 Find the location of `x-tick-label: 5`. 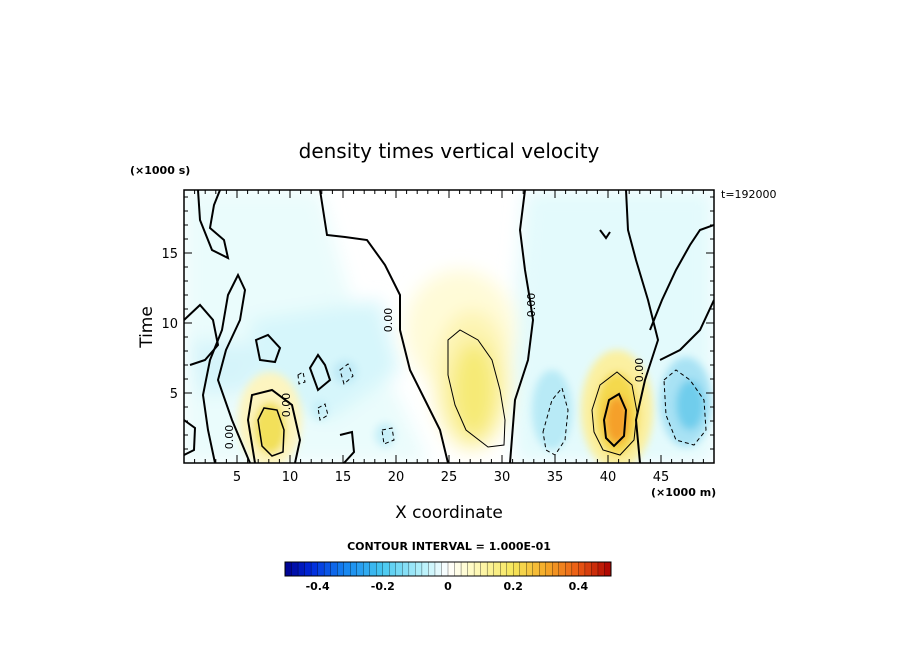

x-tick-label: 5 is located at coordinates (237, 477).